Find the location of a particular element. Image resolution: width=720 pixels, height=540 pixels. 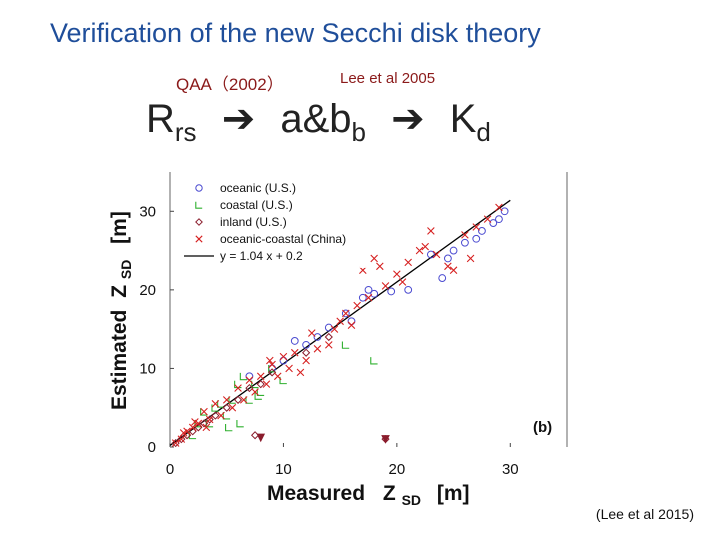

panel-label: (b) is located at coordinates (542, 427).